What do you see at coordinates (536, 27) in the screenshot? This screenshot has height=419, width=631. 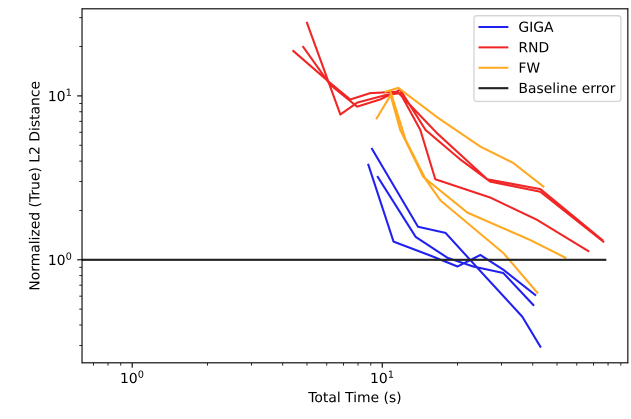 I see `legend-label: GIGA` at bounding box center [536, 27].